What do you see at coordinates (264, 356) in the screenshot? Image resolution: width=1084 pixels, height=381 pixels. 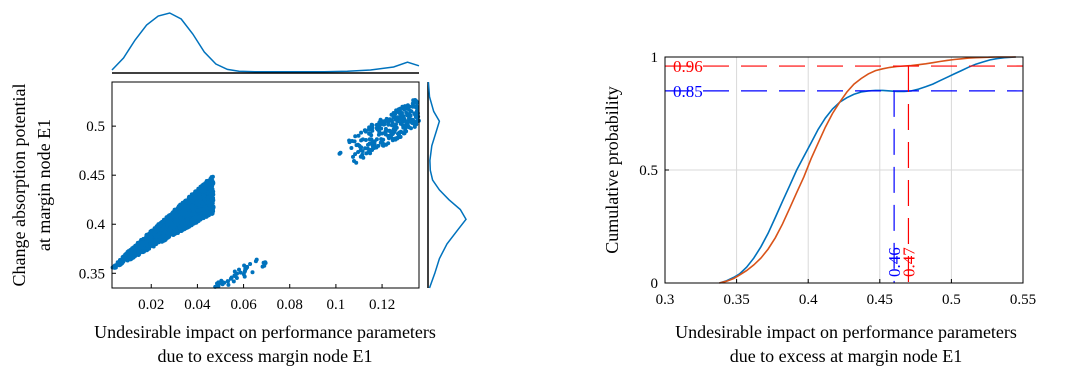 I see `scatter-xlabel-line2: due to excess margin node E1` at bounding box center [264, 356].